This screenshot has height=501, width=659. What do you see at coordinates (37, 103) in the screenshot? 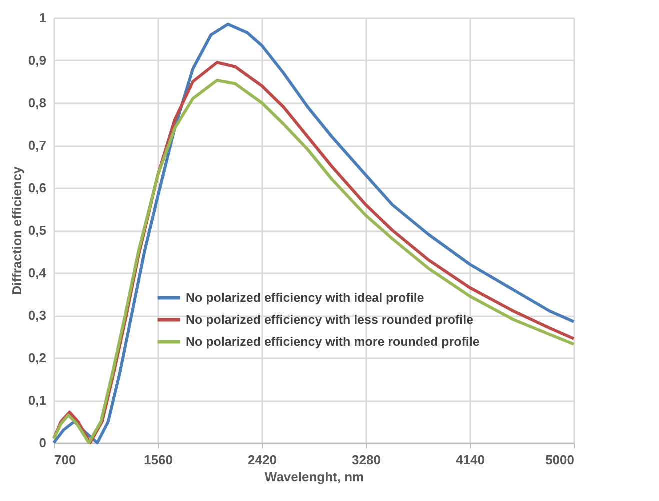
I see `y-tick-label: 0,8` at bounding box center [37, 103].